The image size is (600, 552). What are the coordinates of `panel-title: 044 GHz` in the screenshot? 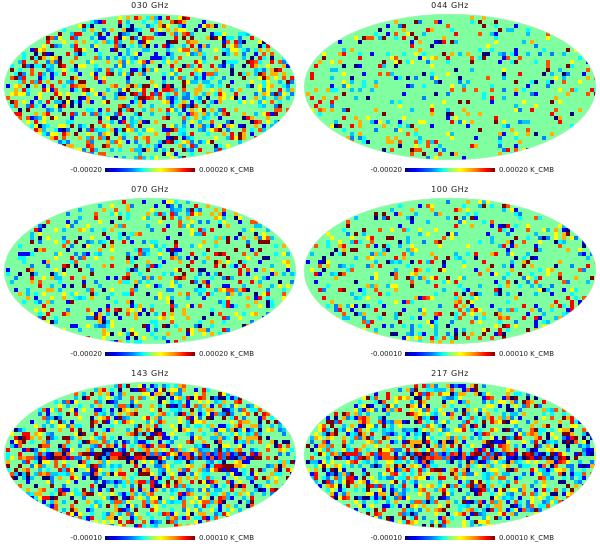 It's located at (450, 5).